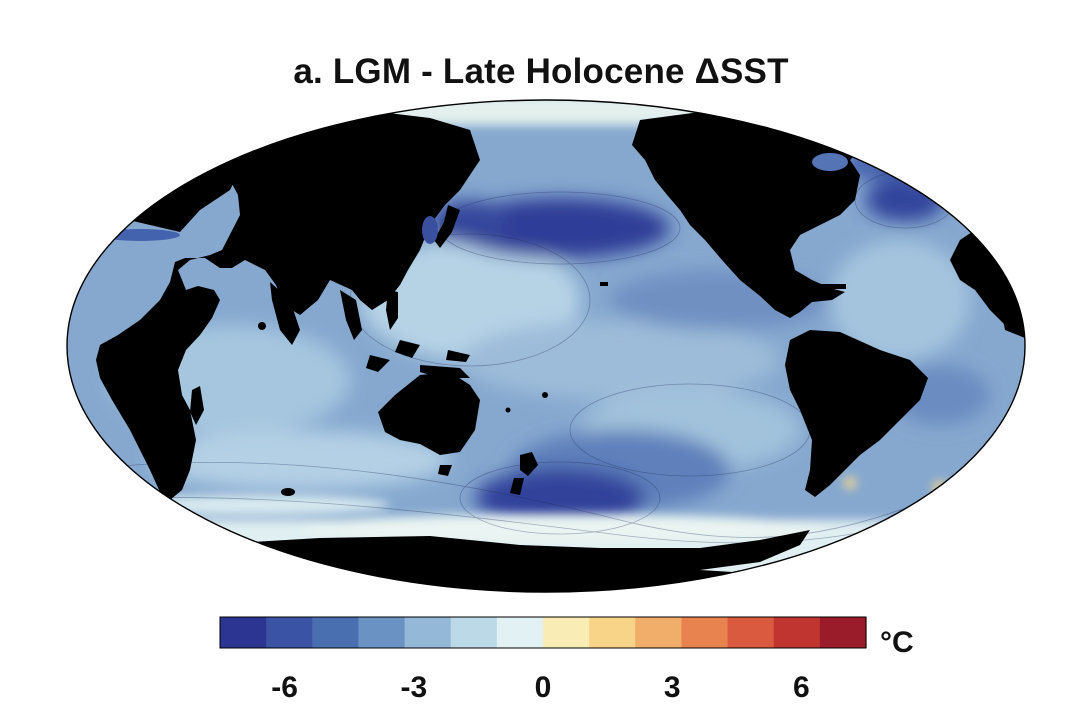 This screenshot has width=1082, height=720. Describe the element at coordinates (897, 642) in the screenshot. I see `colorbar-unit: °C` at that location.